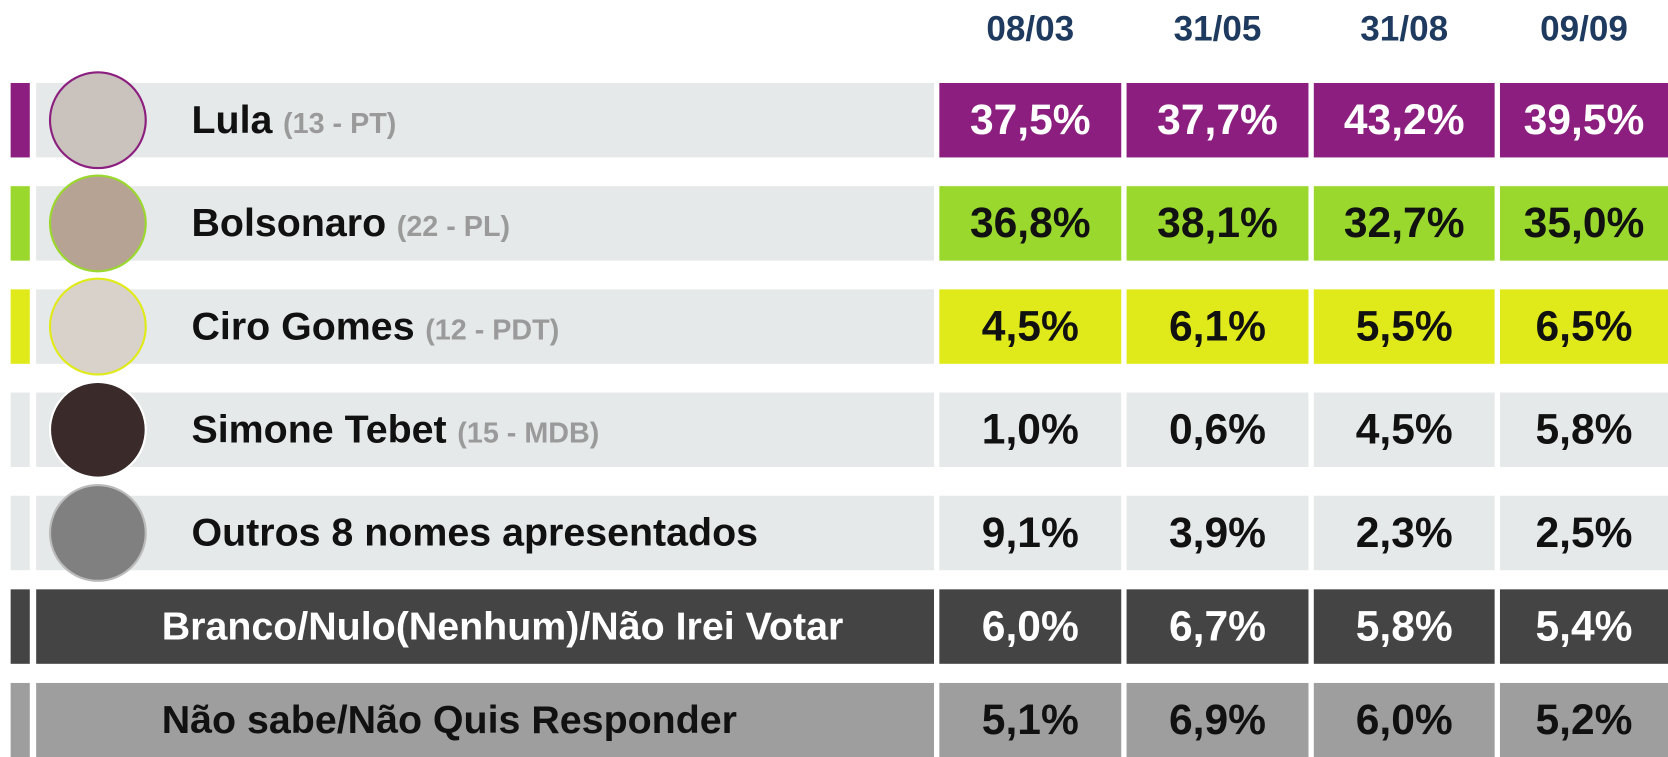  What do you see at coordinates (1030, 120) in the screenshot?
I see `value-cell: 37,5%` at bounding box center [1030, 120].